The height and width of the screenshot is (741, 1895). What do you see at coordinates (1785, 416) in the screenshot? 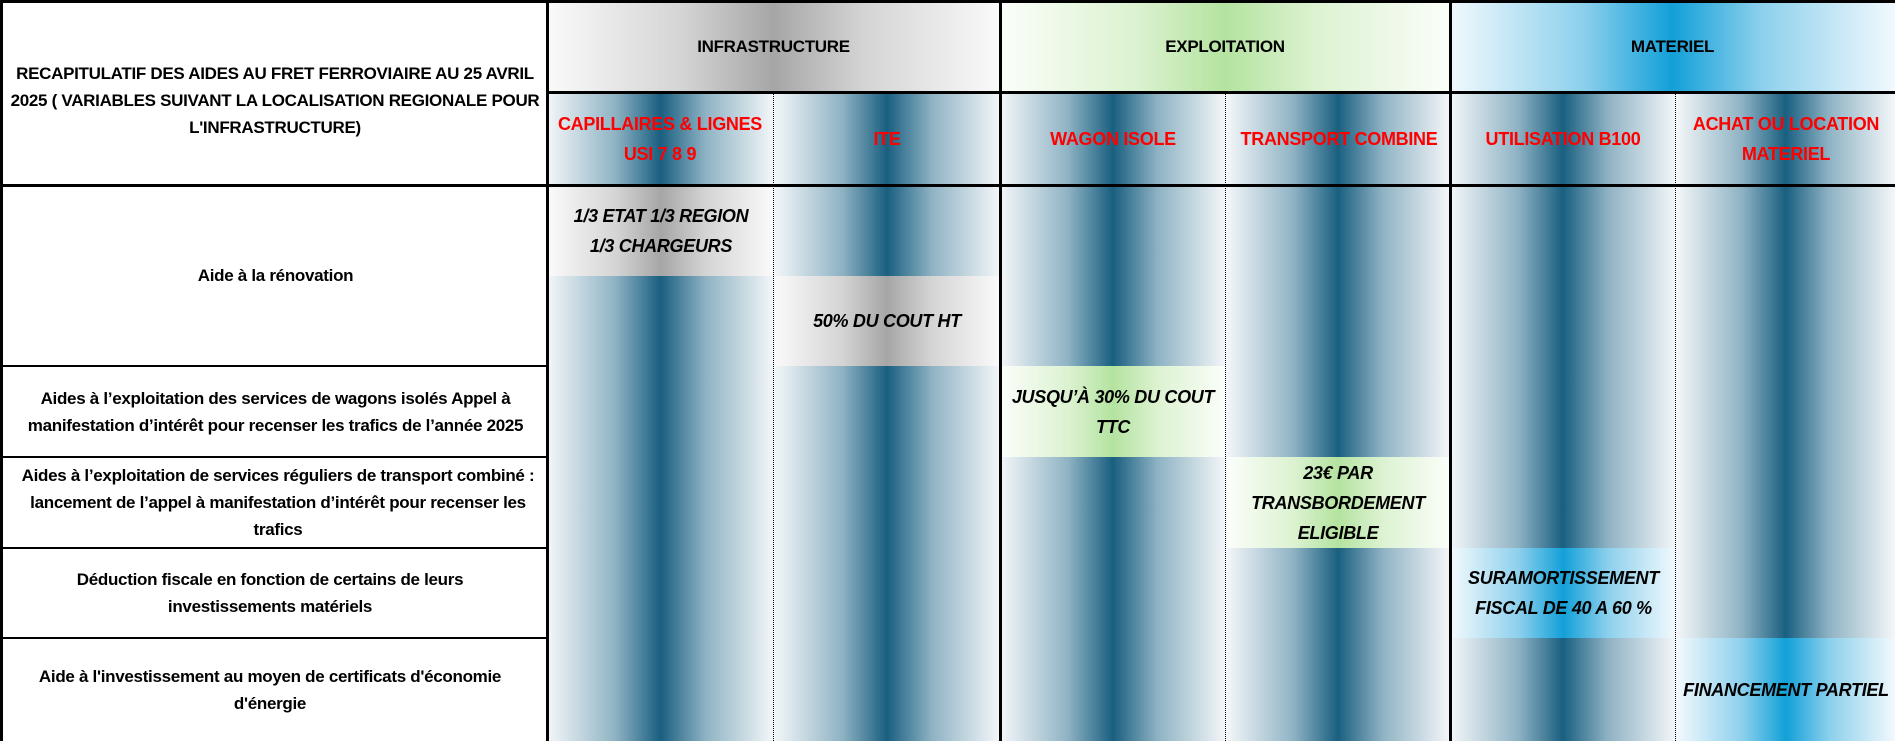
I see `column-bg-achat` at bounding box center [1785, 416].